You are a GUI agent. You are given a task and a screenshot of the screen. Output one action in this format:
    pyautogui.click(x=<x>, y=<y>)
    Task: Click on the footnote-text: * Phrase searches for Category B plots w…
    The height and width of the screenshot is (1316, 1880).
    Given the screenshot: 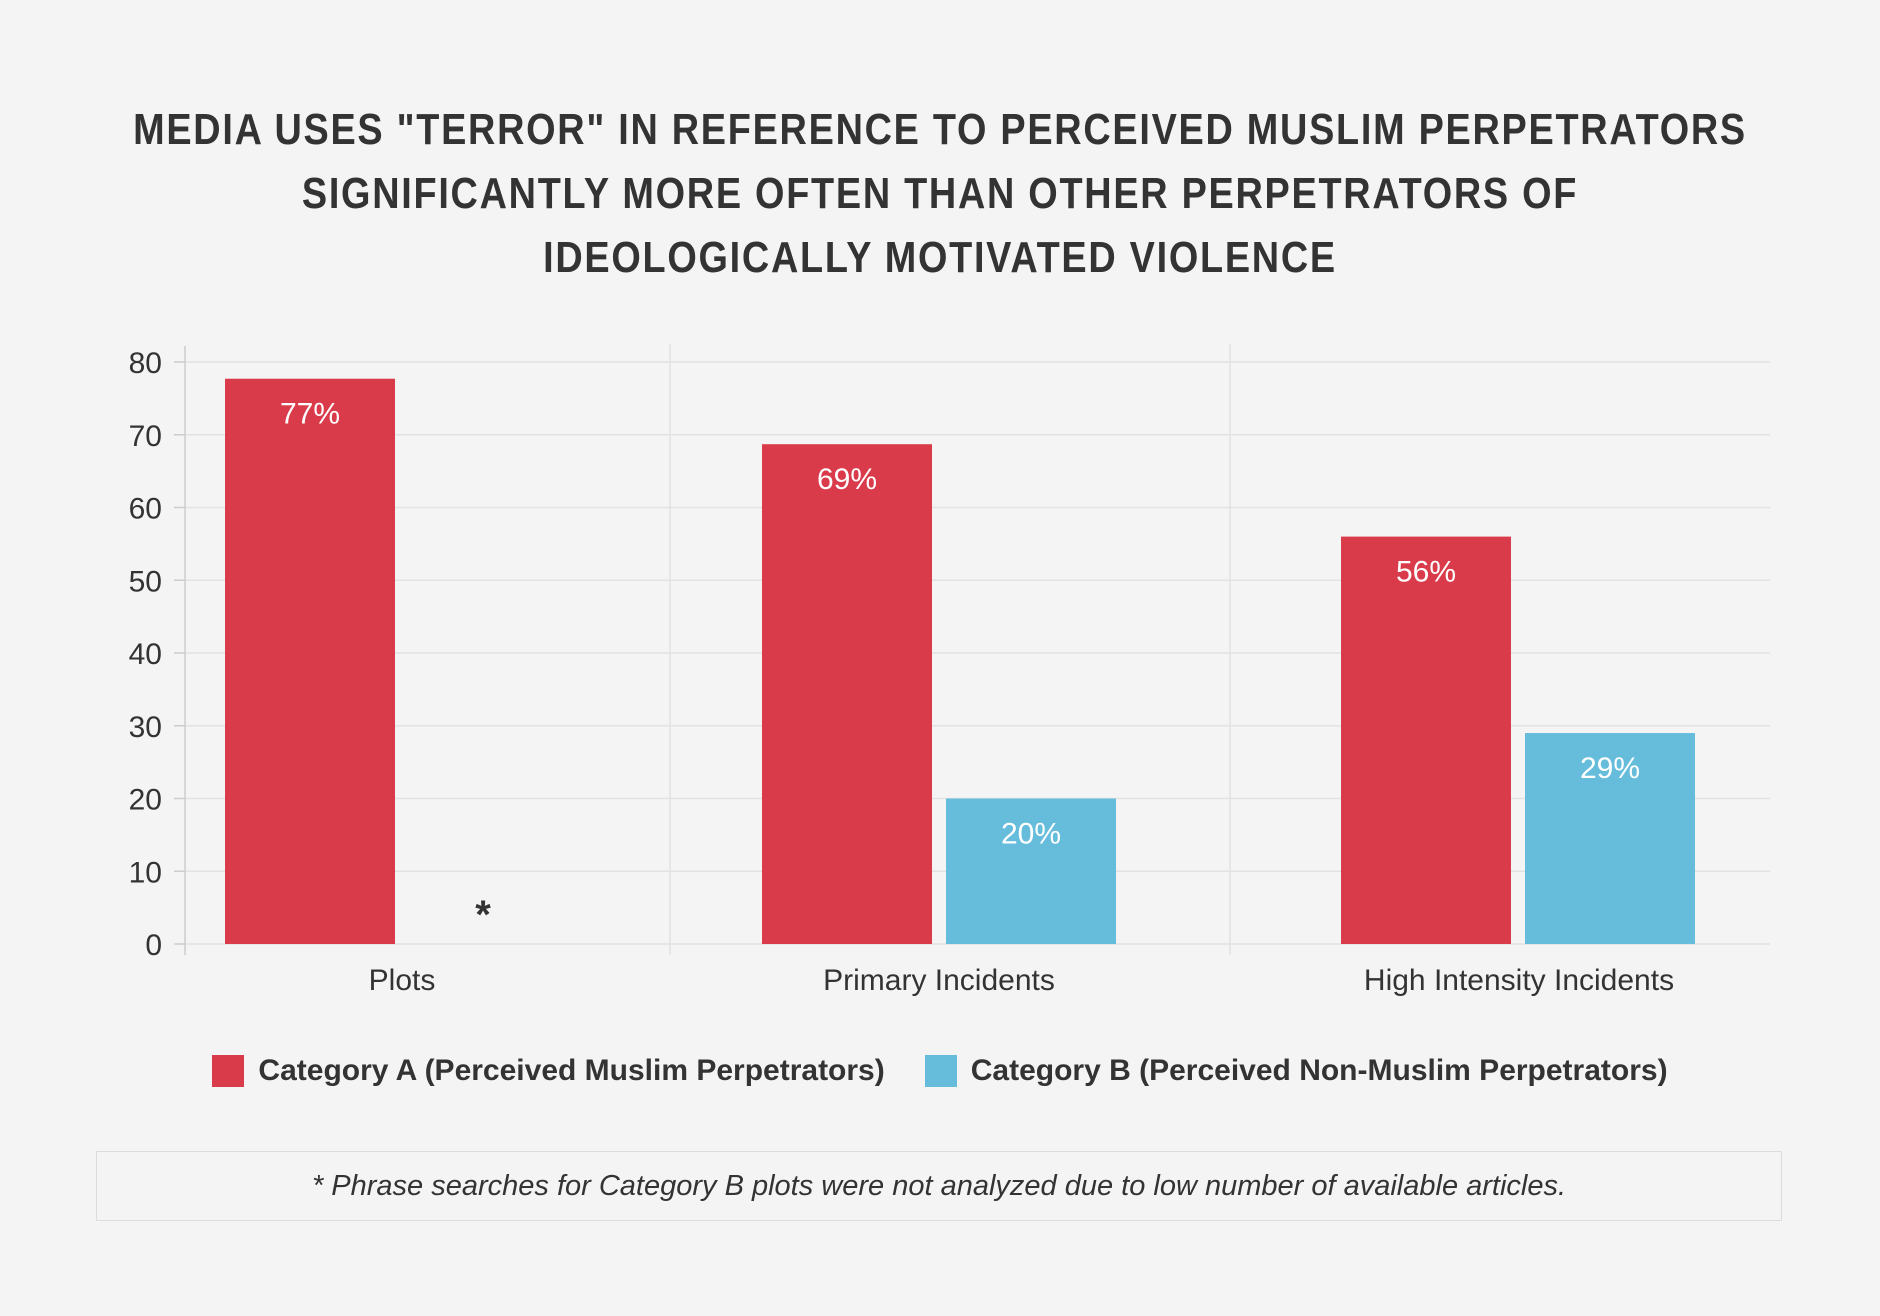 What is the action you would take?
    pyautogui.click(x=939, y=1185)
    